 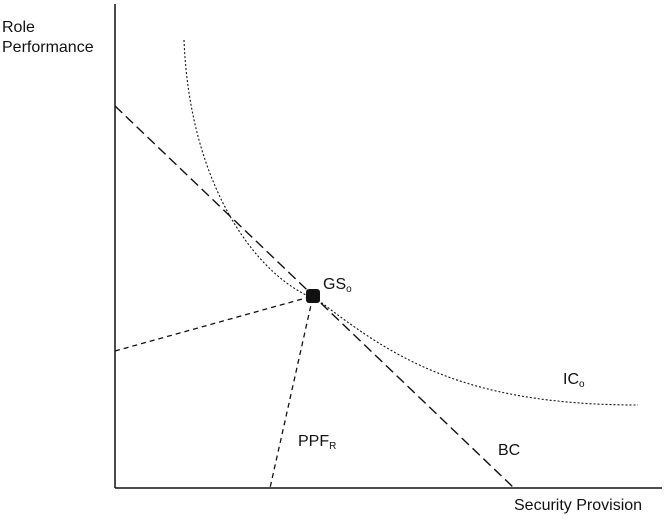 What do you see at coordinates (571, 379) in the screenshot?
I see `indifference-curve-label-main: IC` at bounding box center [571, 379].